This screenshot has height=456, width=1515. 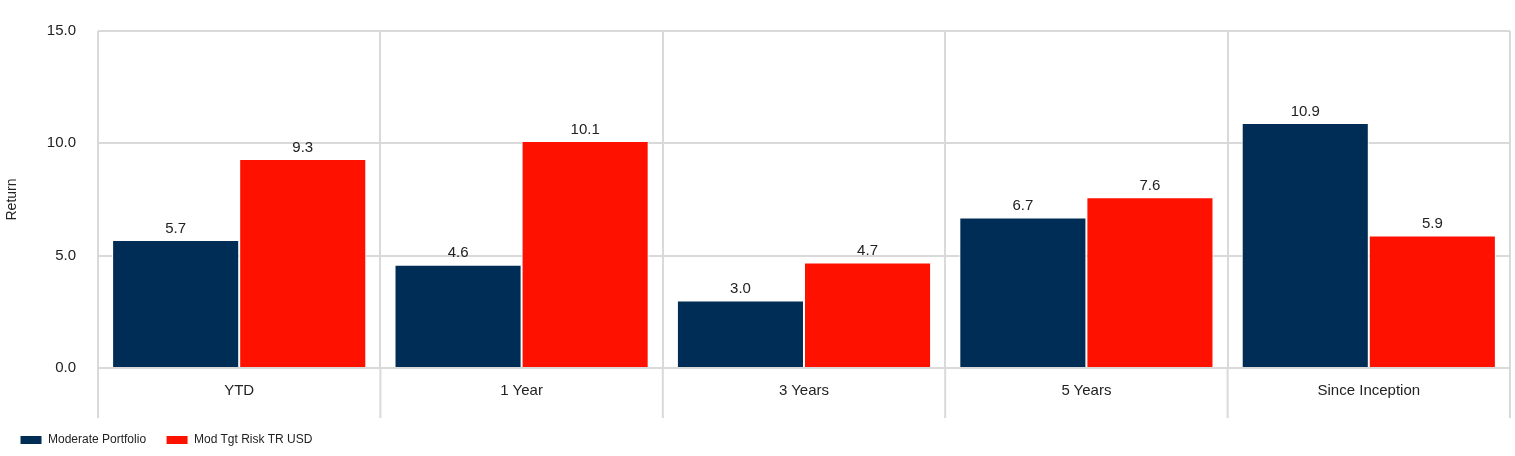 What do you see at coordinates (1432, 223) in the screenshot?
I see `data-label: 5.9` at bounding box center [1432, 223].